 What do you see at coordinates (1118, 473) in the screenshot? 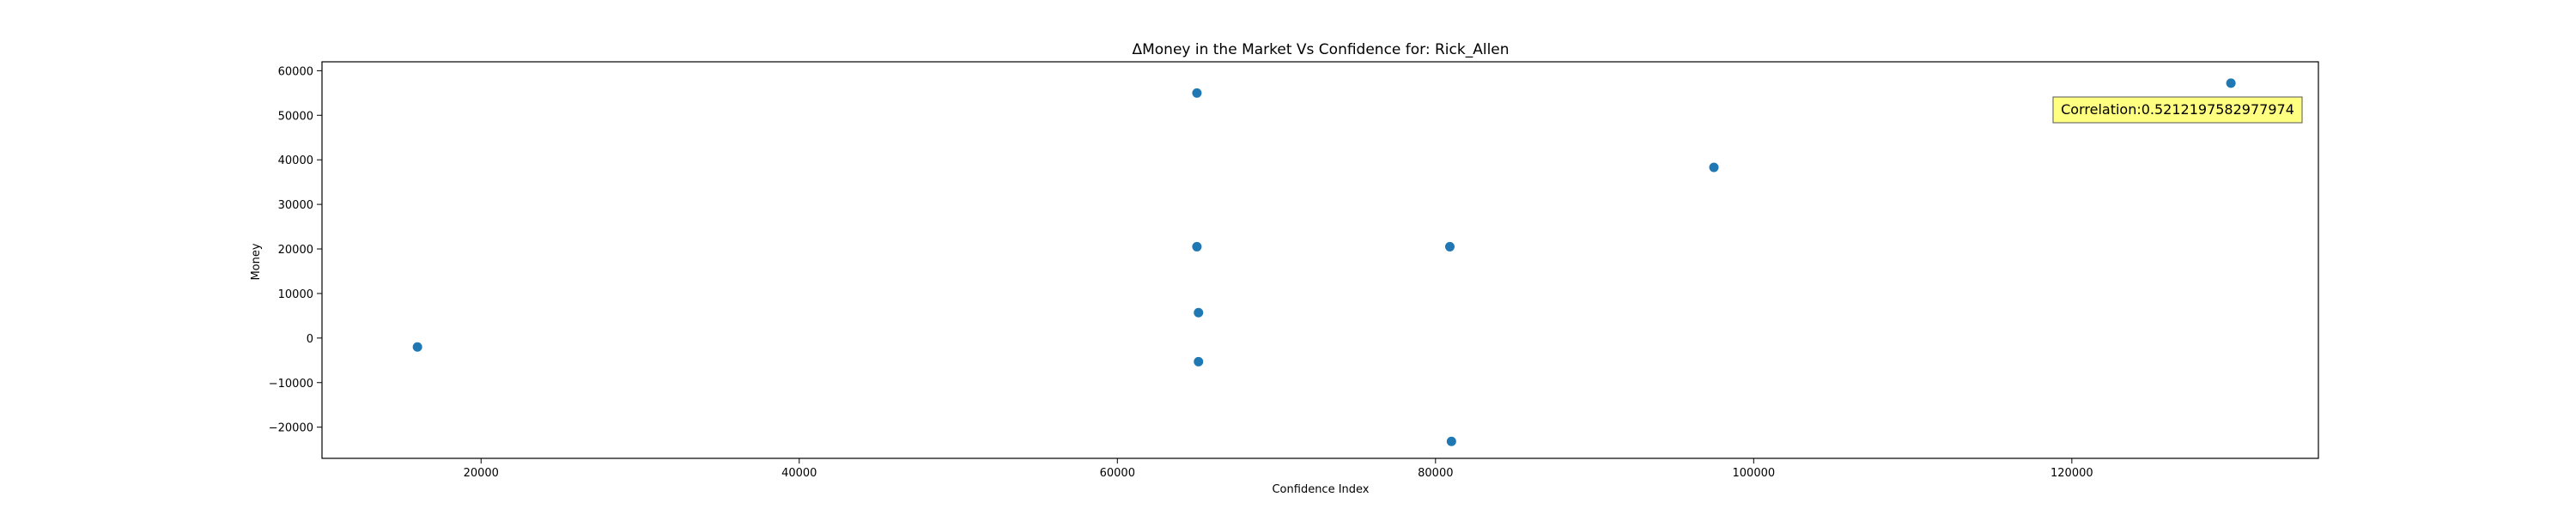
I see `x-tick-label: 60000` at bounding box center [1118, 473].